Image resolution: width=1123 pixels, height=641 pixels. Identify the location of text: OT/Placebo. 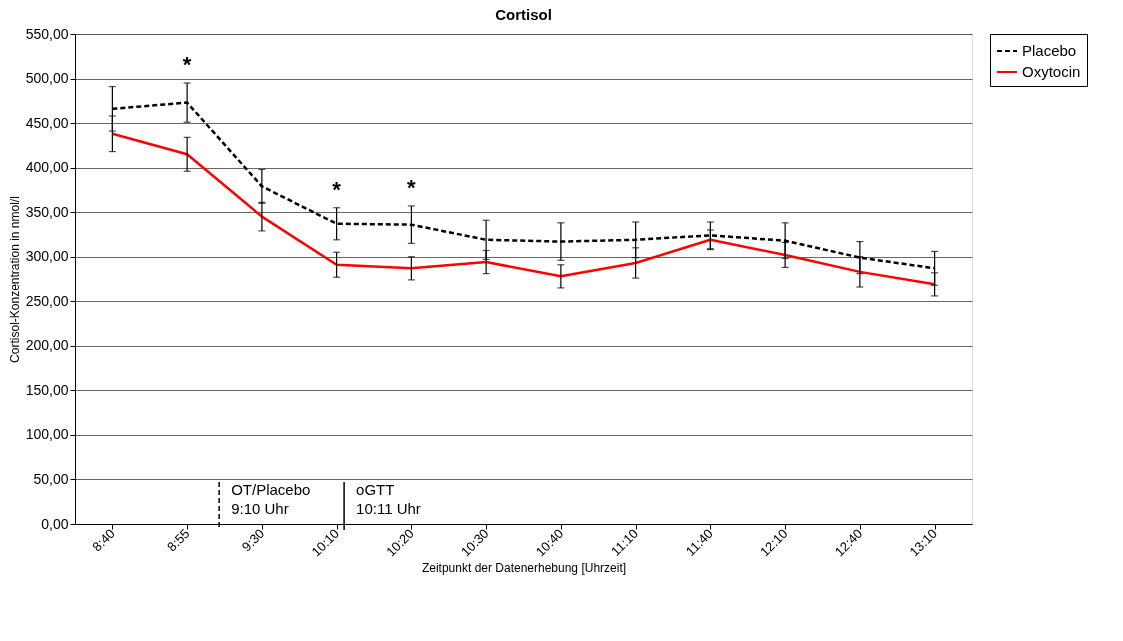
(271, 489).